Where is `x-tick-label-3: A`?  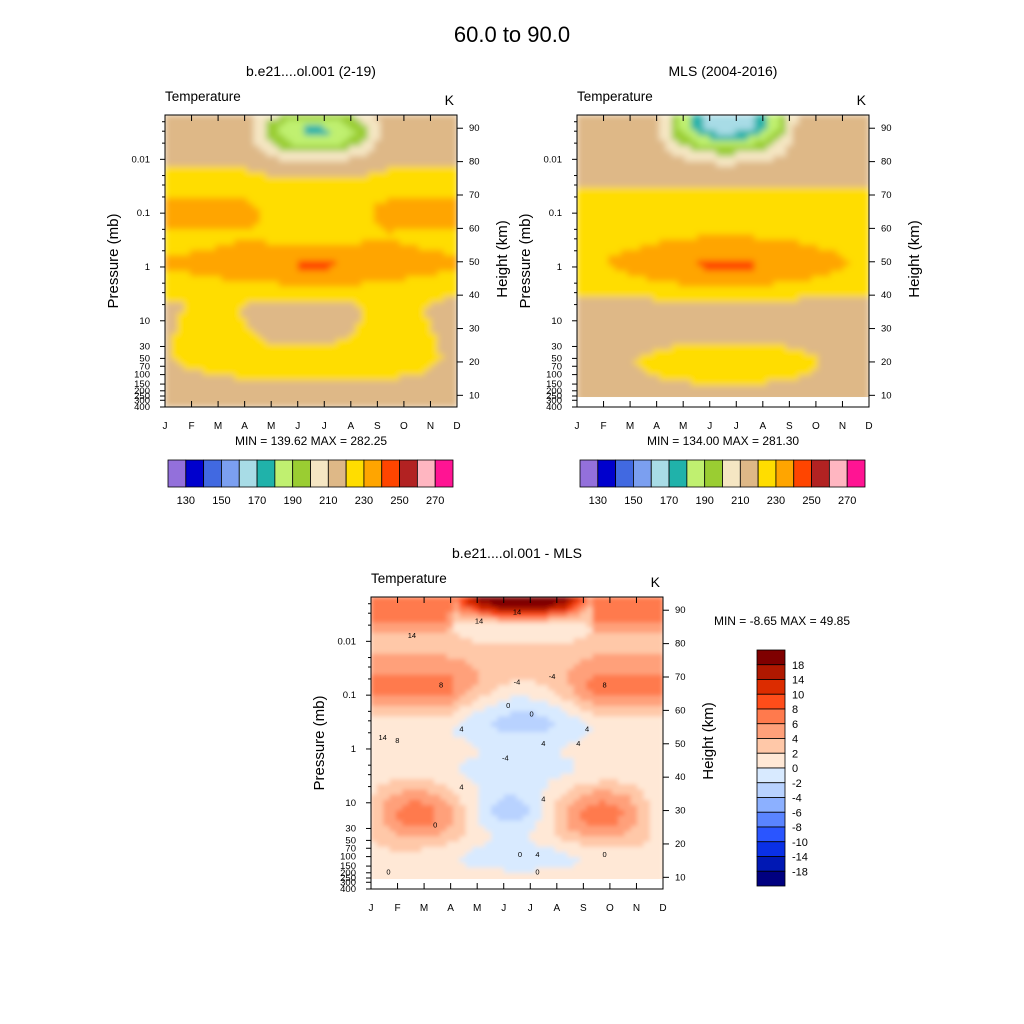
x-tick-label-3: A is located at coordinates (244, 426).